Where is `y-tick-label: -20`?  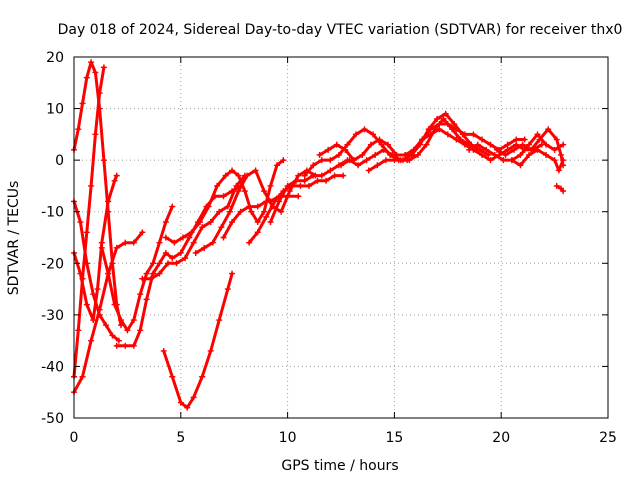 y-tick-label: -20 is located at coordinates (52, 264).